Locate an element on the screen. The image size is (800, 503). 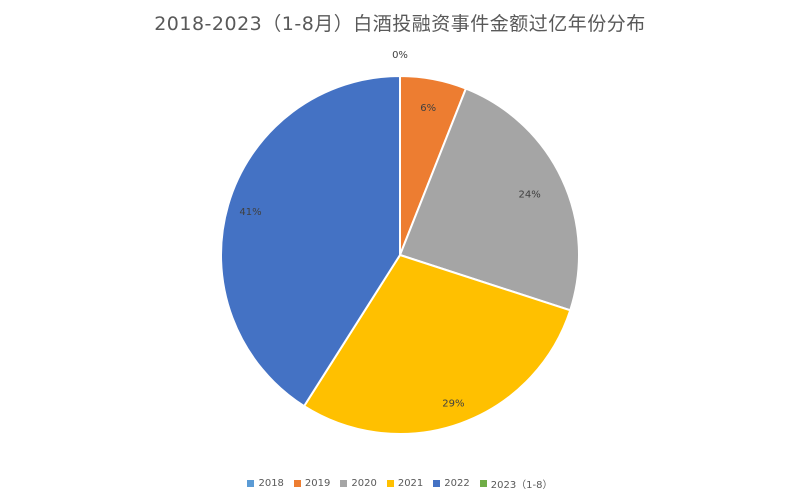
legend-label: 2023（1-8） is located at coordinates (521, 485).